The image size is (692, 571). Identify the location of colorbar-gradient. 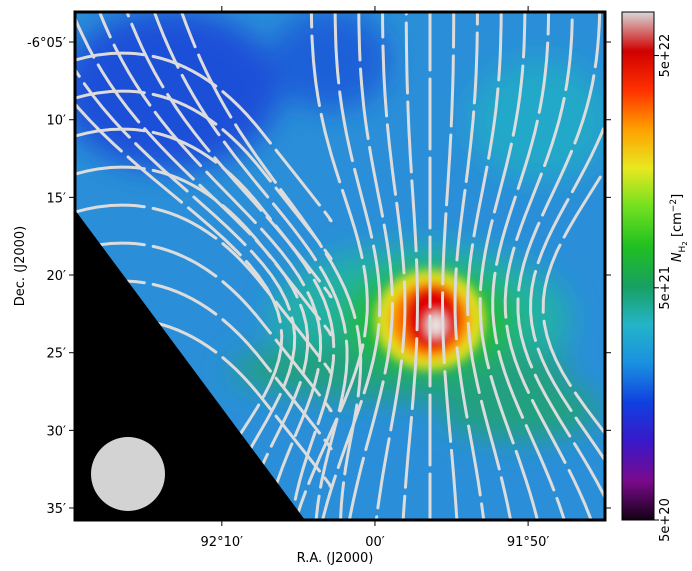
(638, 266).